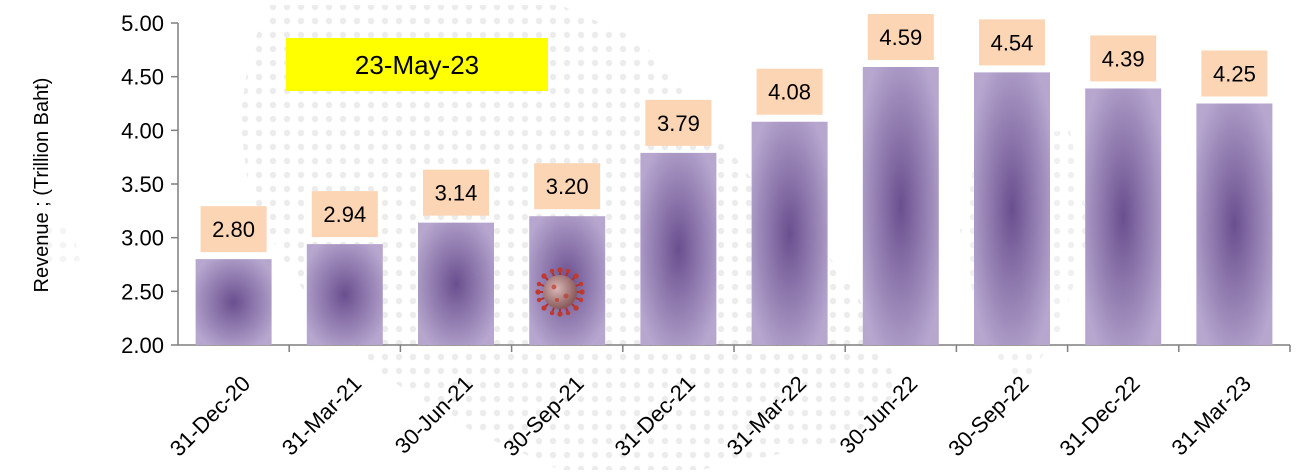  I want to click on data-label: 2.94, so click(344, 214).